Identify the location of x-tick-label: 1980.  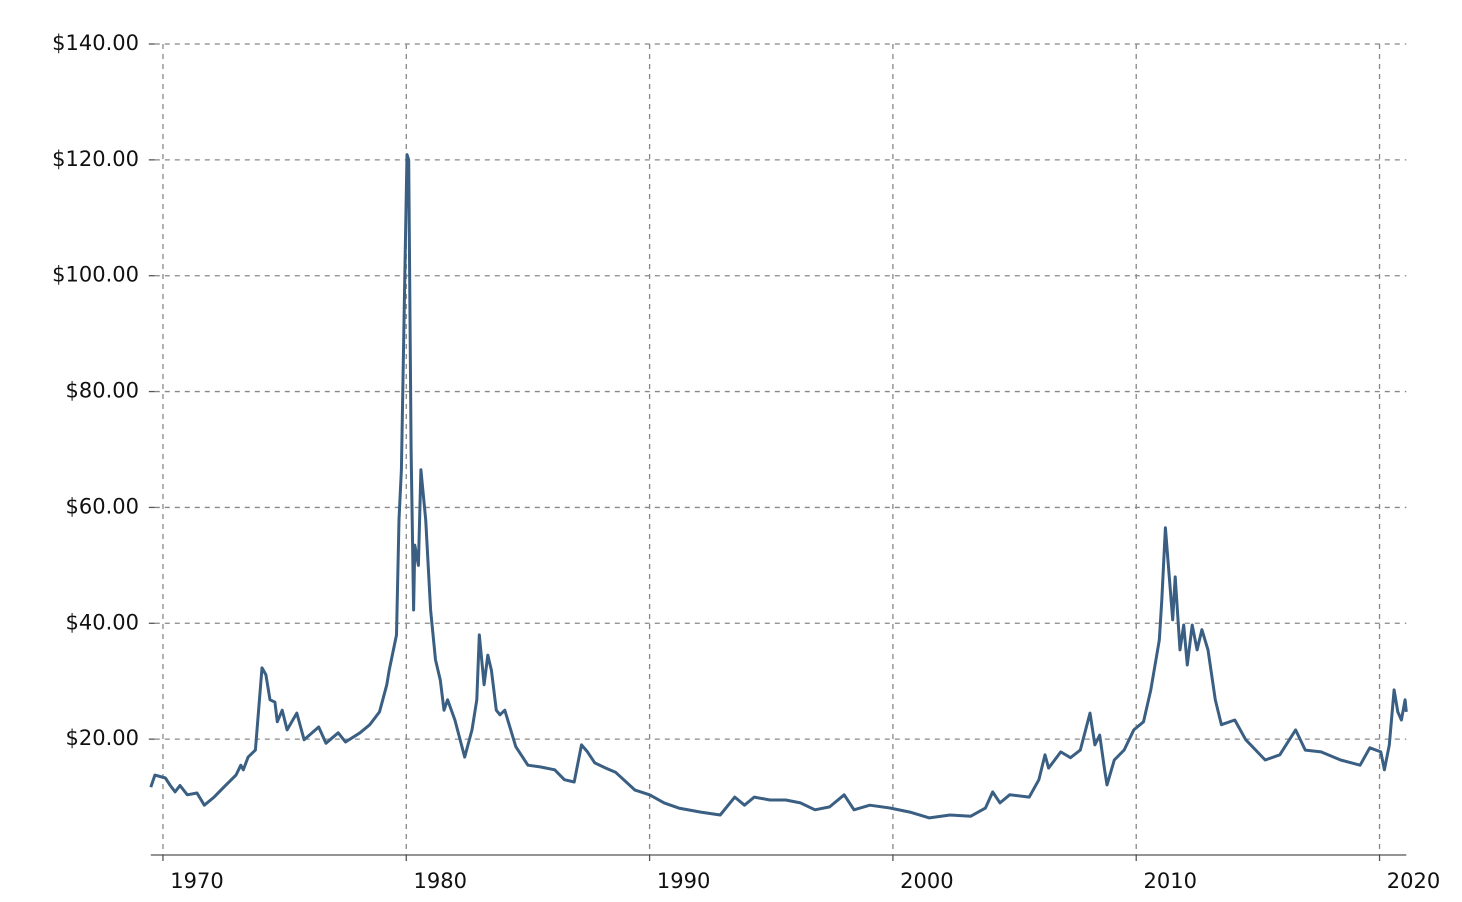
(440, 881).